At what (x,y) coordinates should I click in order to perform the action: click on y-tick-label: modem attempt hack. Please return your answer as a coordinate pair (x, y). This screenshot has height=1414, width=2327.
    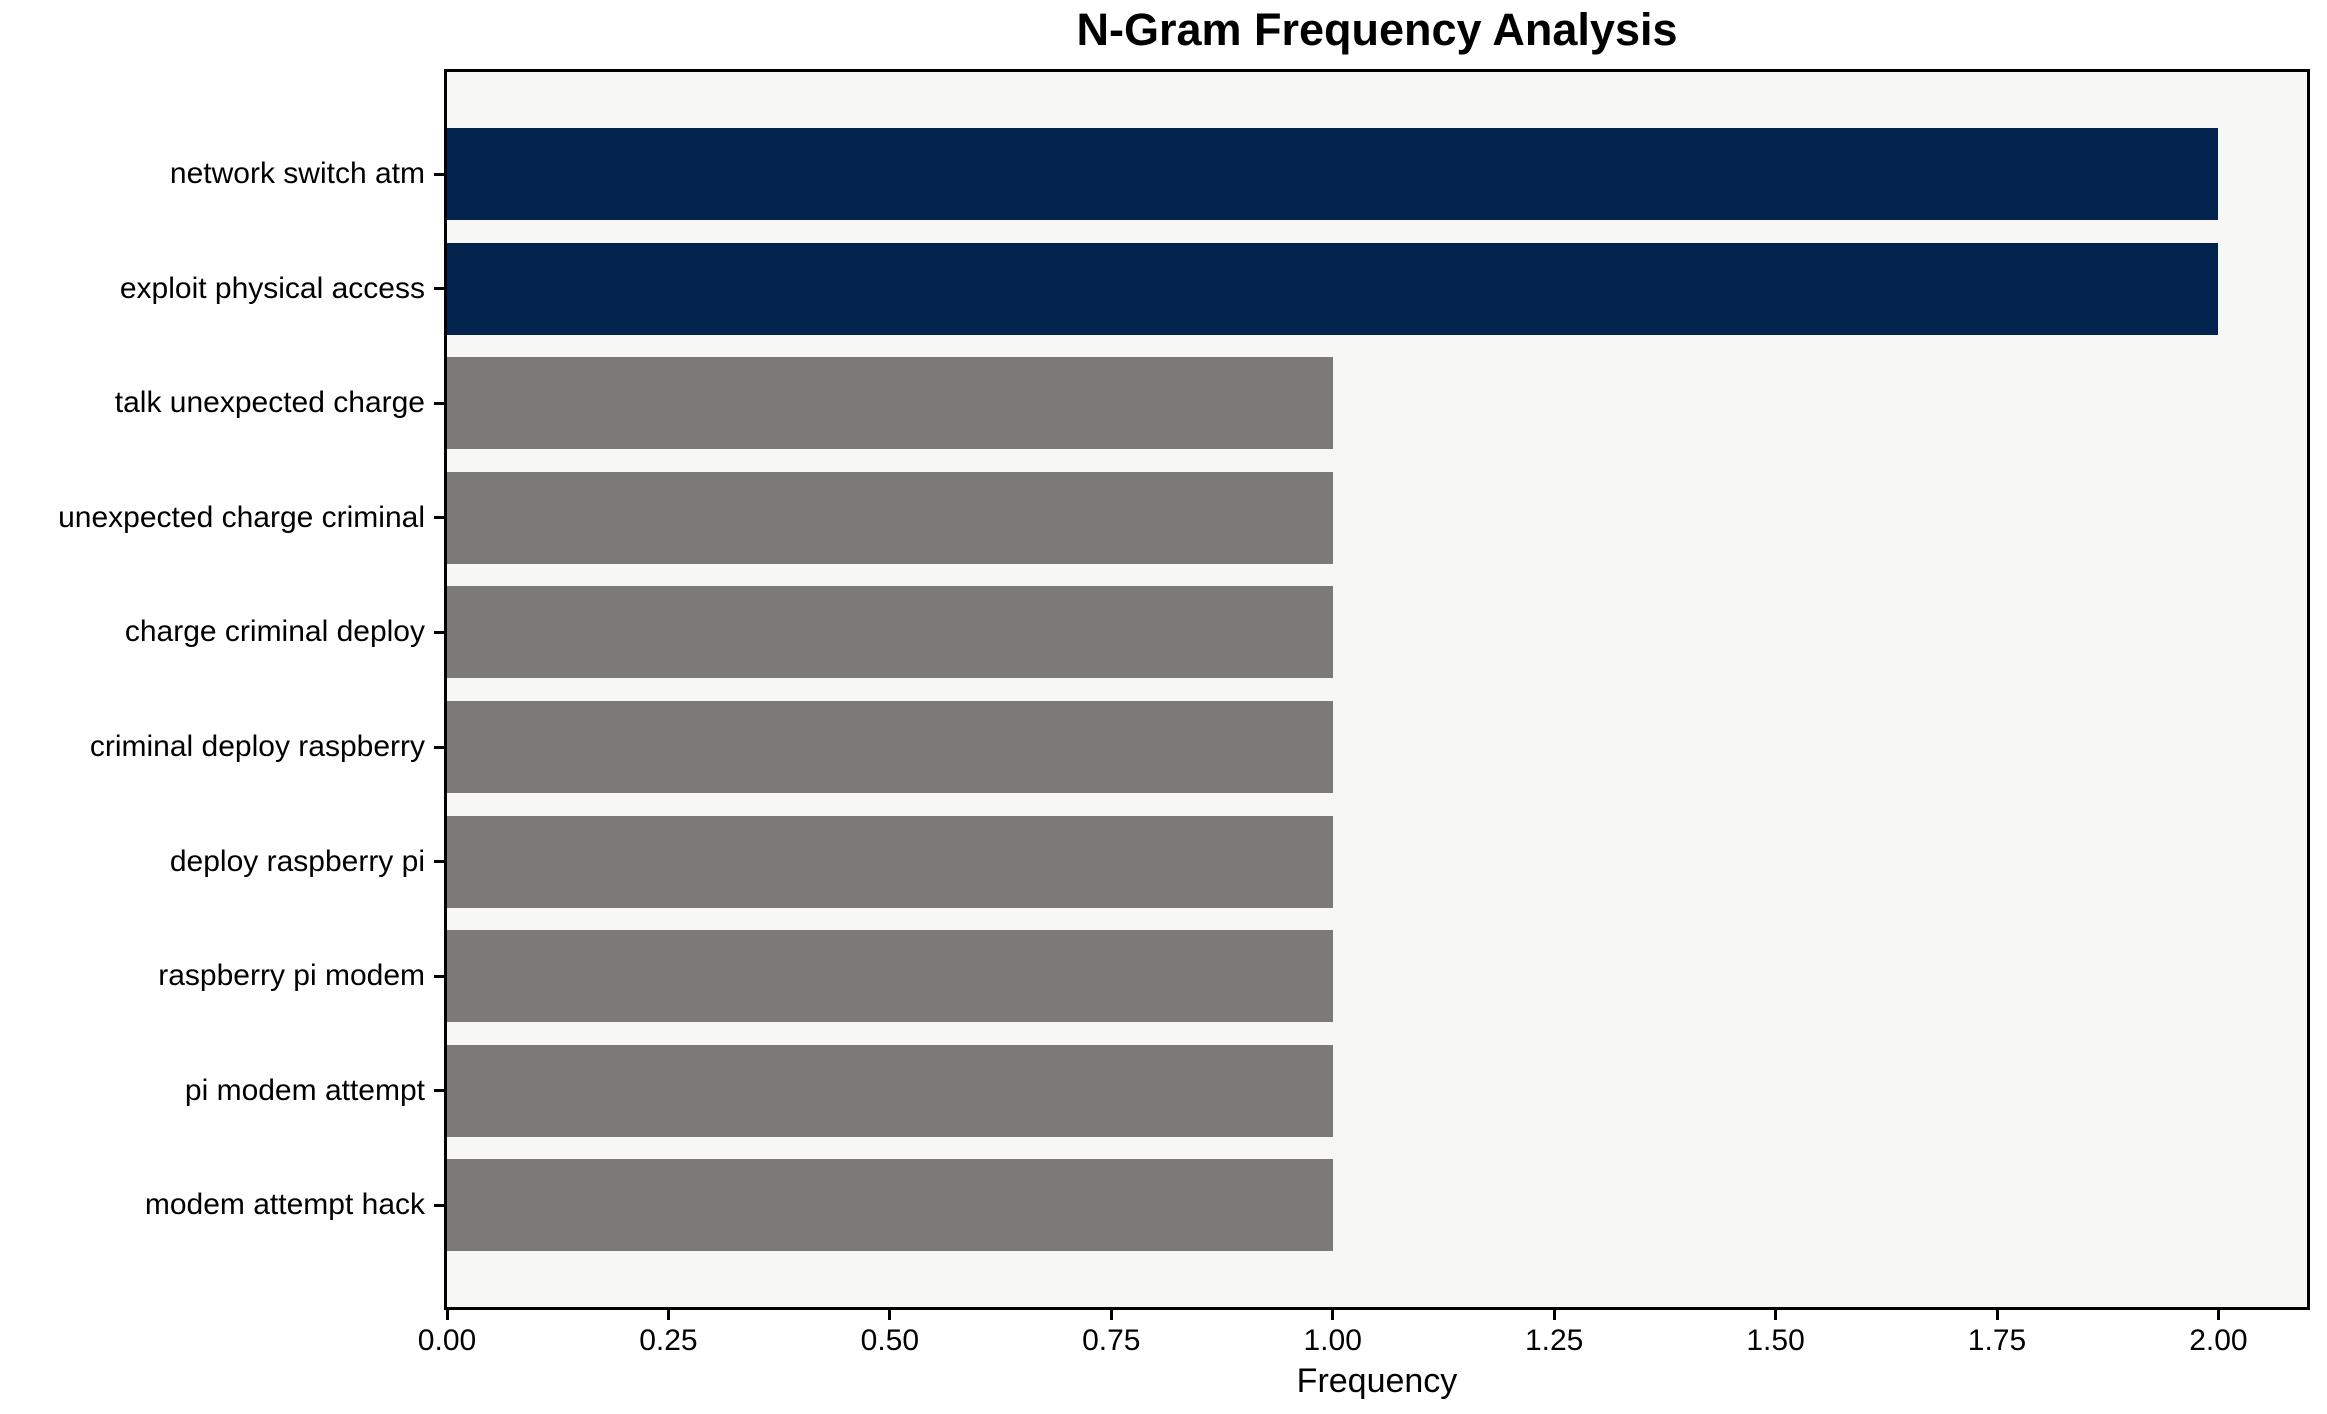
    Looking at the image, I should click on (284, 1205).